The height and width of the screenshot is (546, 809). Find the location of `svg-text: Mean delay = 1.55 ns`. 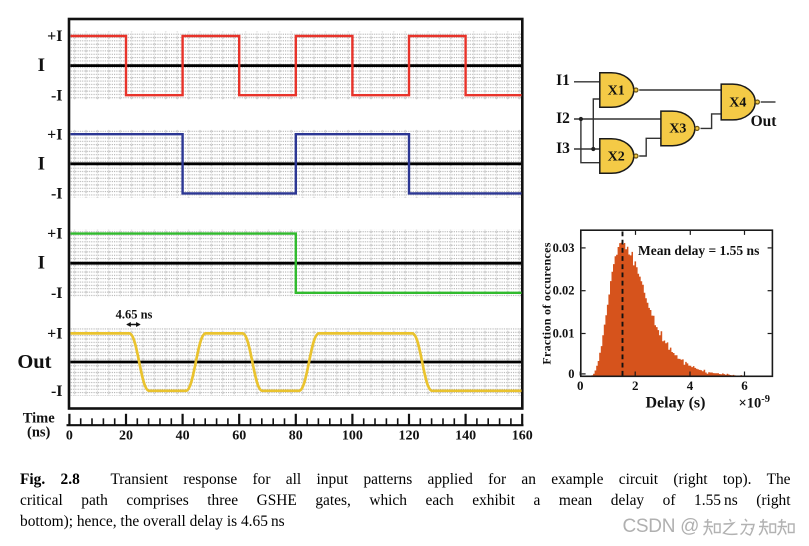

svg-text: Mean delay = 1.55 ns is located at coordinates (698, 250).